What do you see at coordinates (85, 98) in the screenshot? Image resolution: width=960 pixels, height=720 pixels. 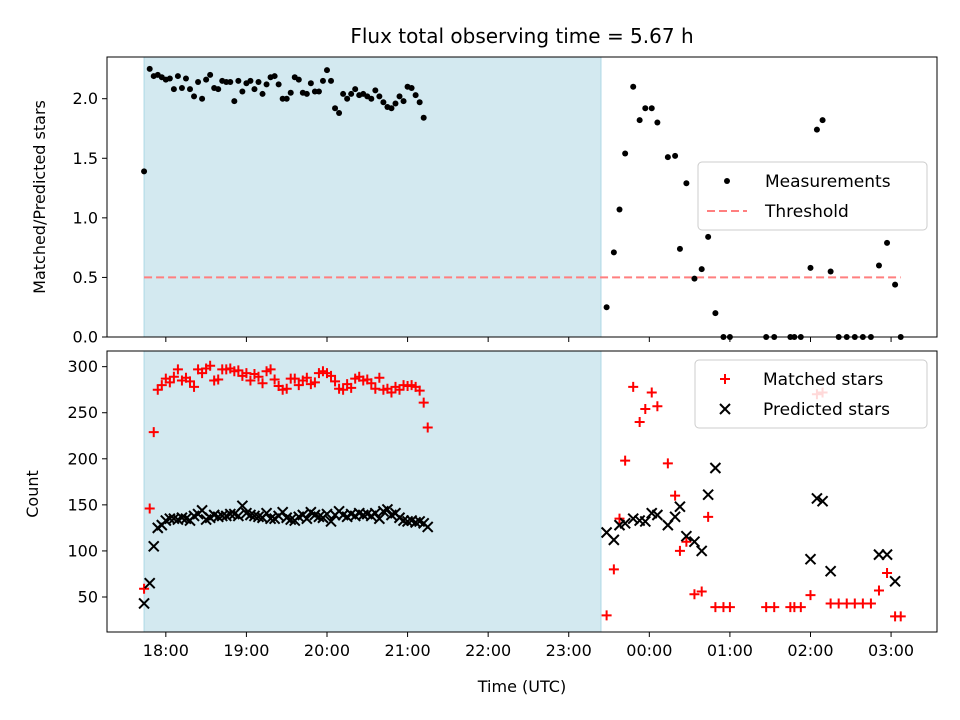 I see `y-tick-label: 2.0` at bounding box center [85, 98].